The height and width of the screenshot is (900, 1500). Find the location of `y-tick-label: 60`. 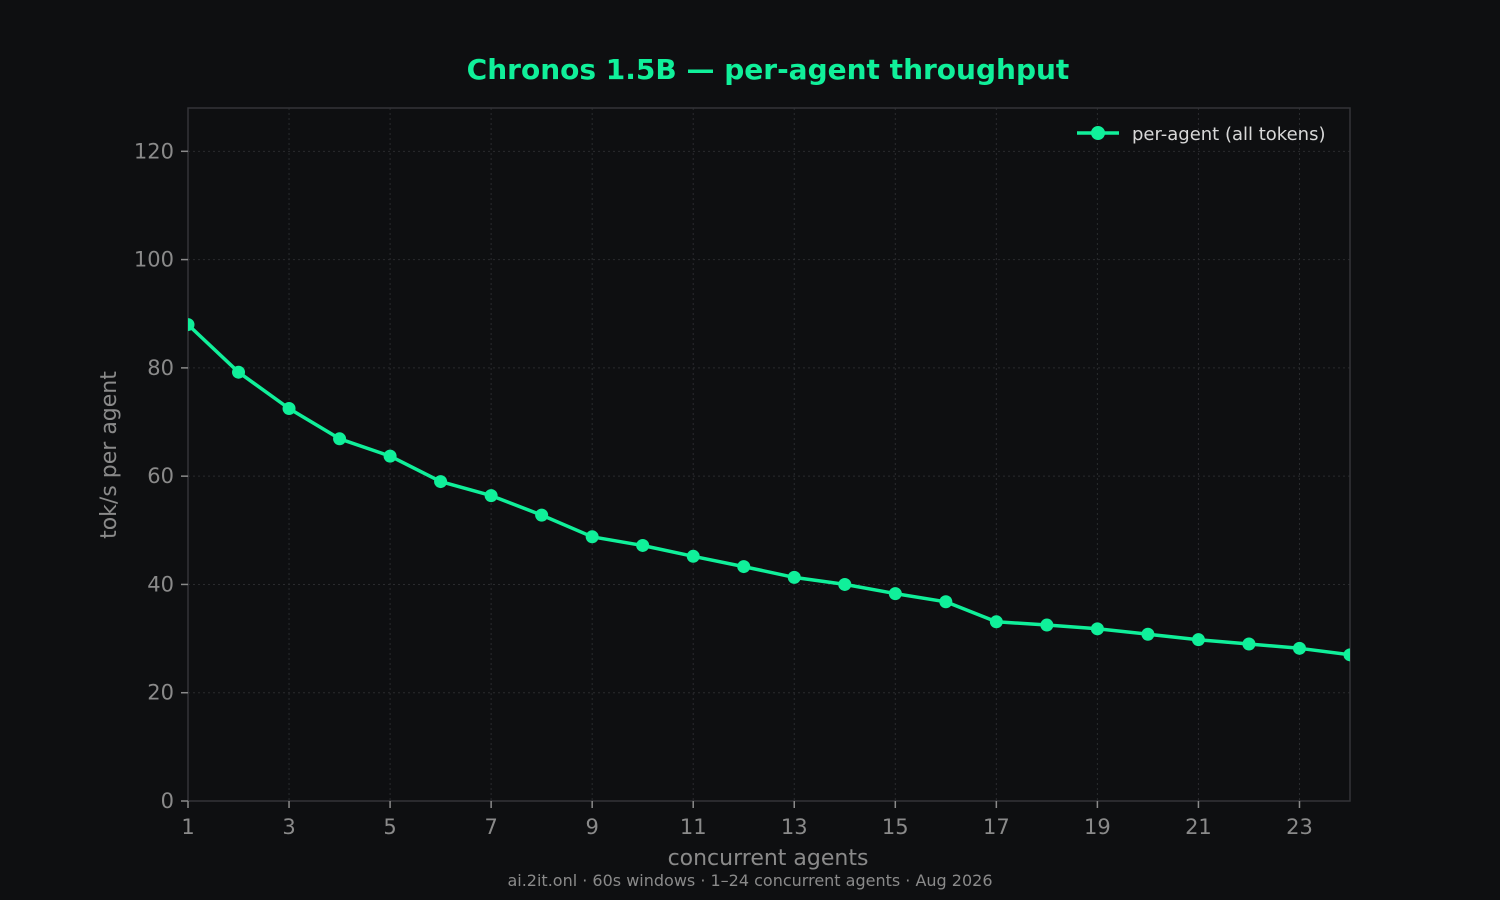

y-tick-label: 60 is located at coordinates (160, 476).